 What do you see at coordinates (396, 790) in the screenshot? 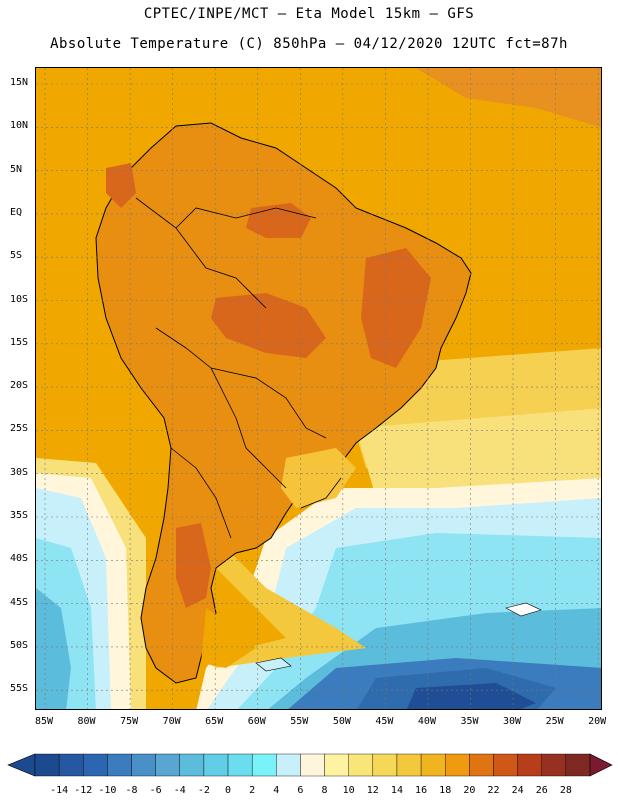
I see `colorbar-label: 14` at bounding box center [396, 790].